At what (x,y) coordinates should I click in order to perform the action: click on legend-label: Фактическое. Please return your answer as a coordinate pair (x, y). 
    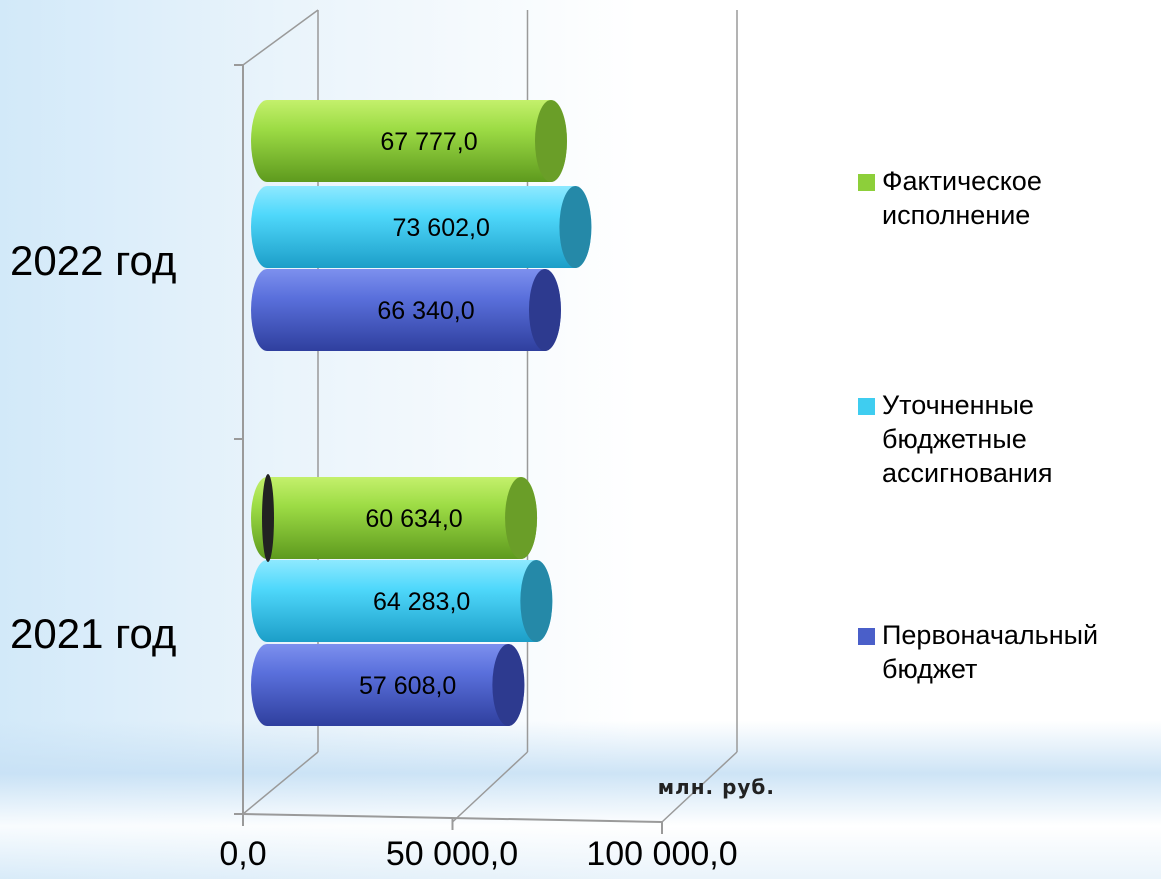
    Looking at the image, I should click on (962, 181).